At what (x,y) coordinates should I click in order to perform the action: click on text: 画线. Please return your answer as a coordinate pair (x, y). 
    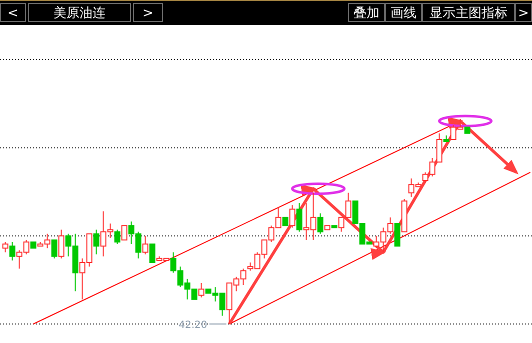
    Looking at the image, I should click on (403, 13).